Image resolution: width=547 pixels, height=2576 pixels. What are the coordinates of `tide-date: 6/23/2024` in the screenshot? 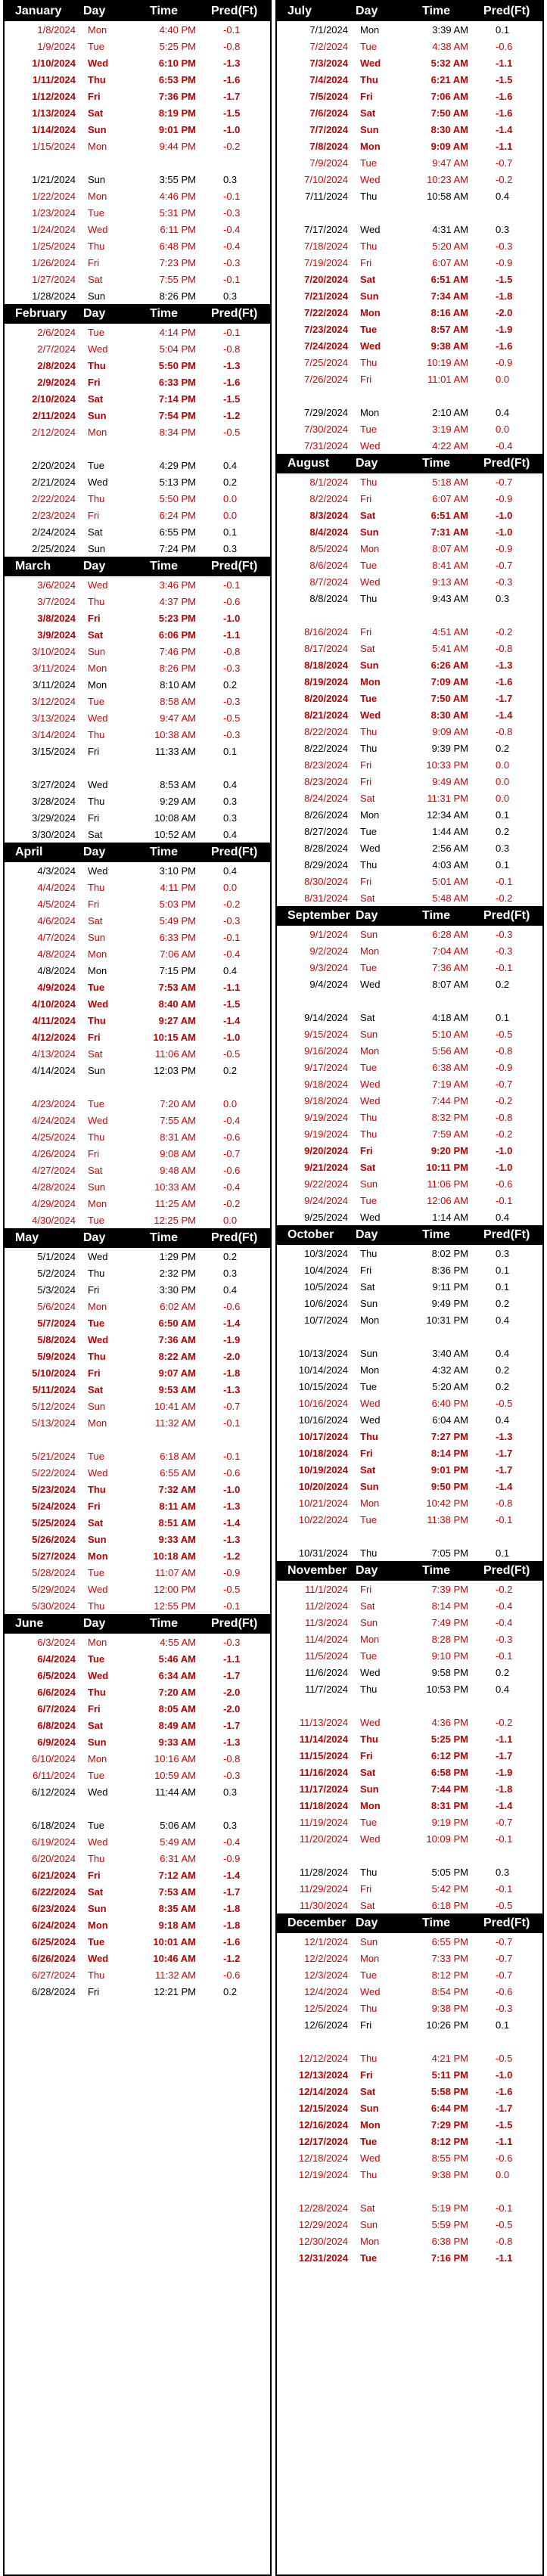 It's located at (54, 1908).